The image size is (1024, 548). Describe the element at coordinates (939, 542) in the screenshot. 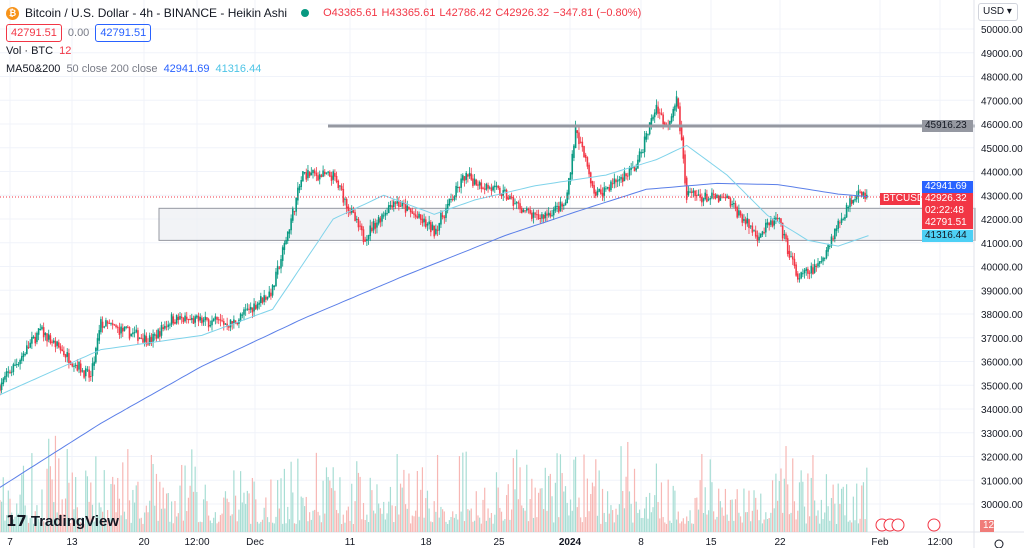

I see `x-tick-label: 12:00` at that location.